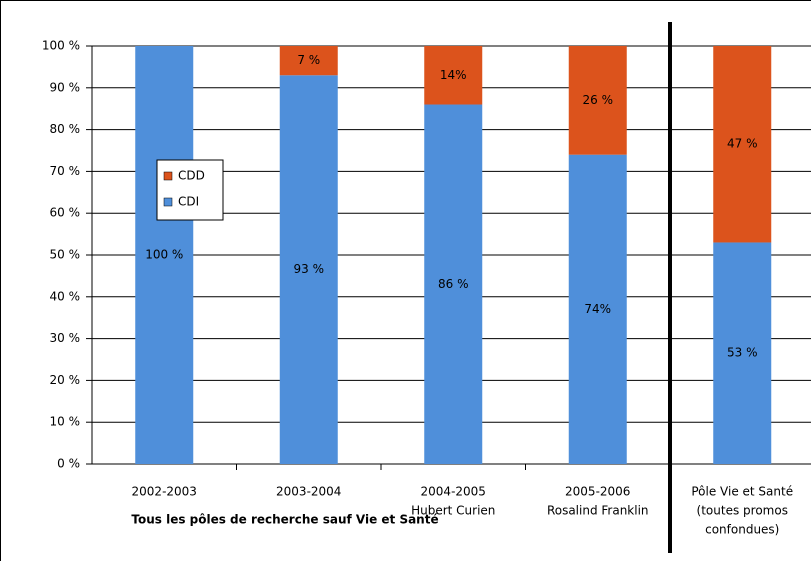 The height and width of the screenshot is (561, 811). Describe the element at coordinates (598, 511) in the screenshot. I see `x-tick-label: Rosalind Franklin` at that location.